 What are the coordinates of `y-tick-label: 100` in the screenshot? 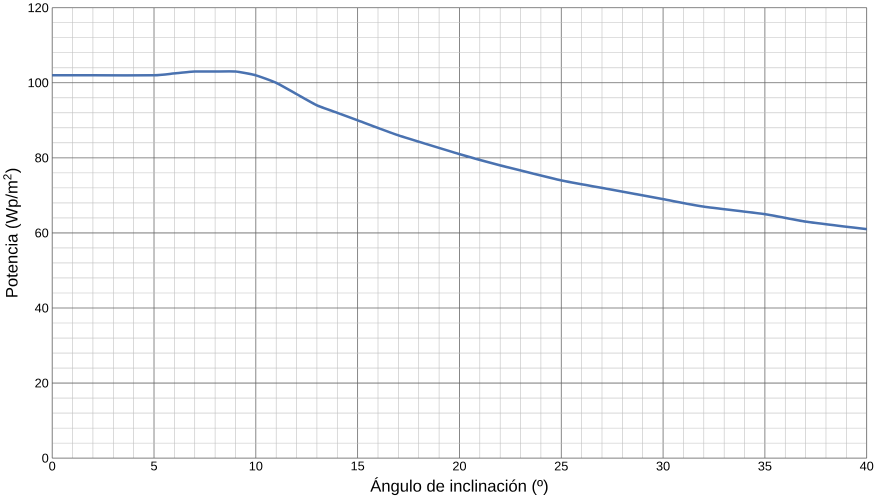 It's located at (38, 83).